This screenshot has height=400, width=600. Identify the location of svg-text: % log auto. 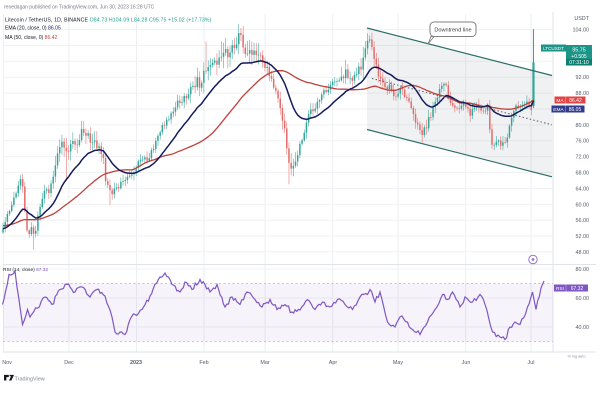
(577, 357).